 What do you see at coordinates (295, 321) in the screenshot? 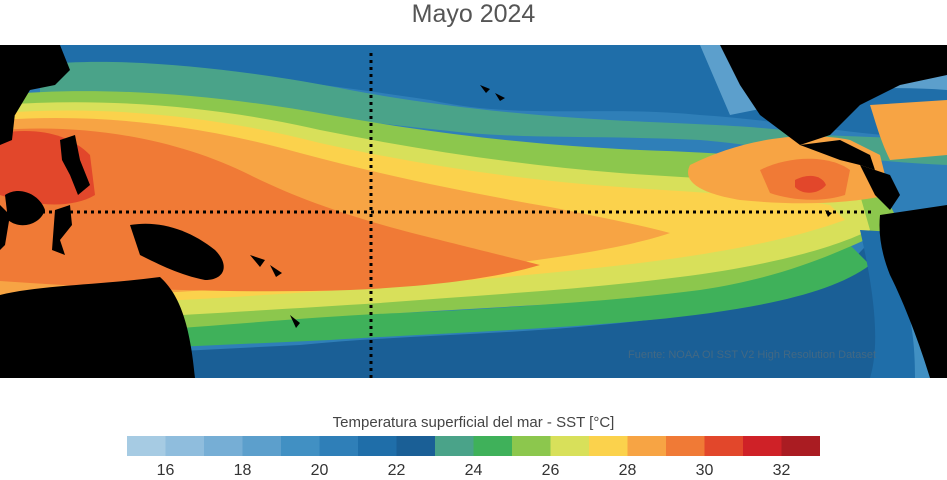
I see `land-new-caledonia` at bounding box center [295, 321].